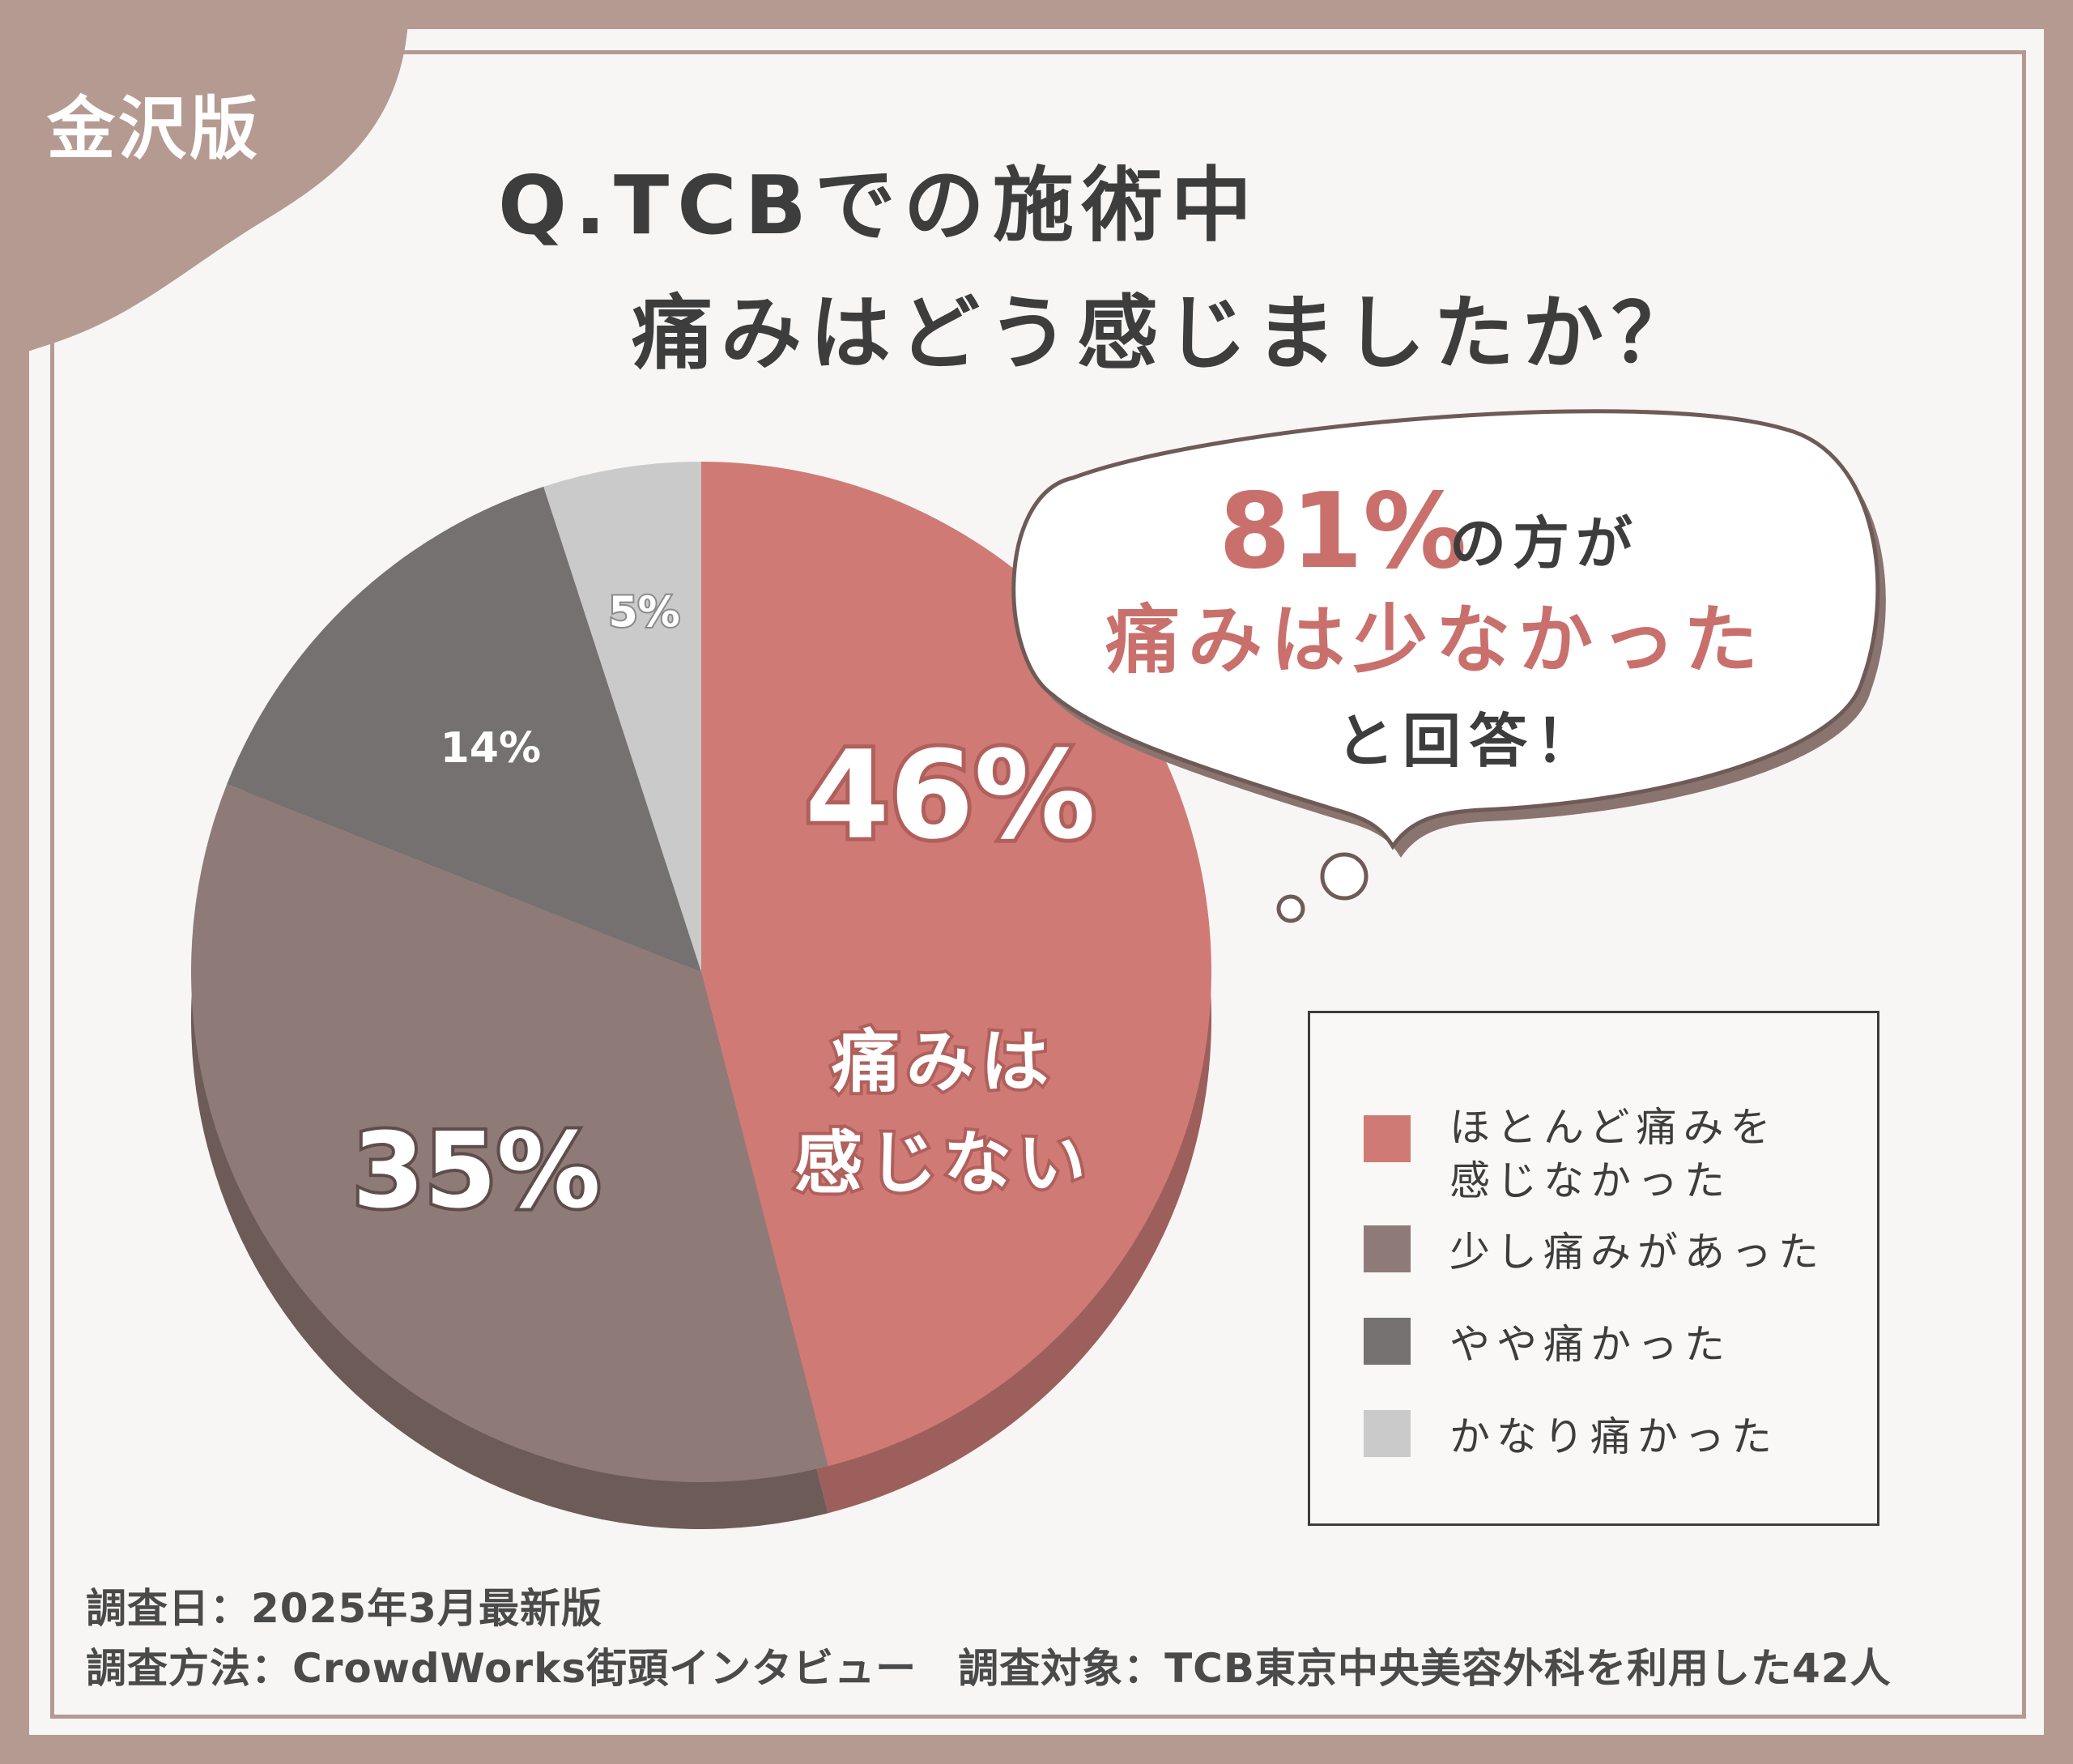 Image resolution: width=2073 pixels, height=1764 pixels. I want to click on pie-highlight-label: 痛みは, so click(944, 1061).